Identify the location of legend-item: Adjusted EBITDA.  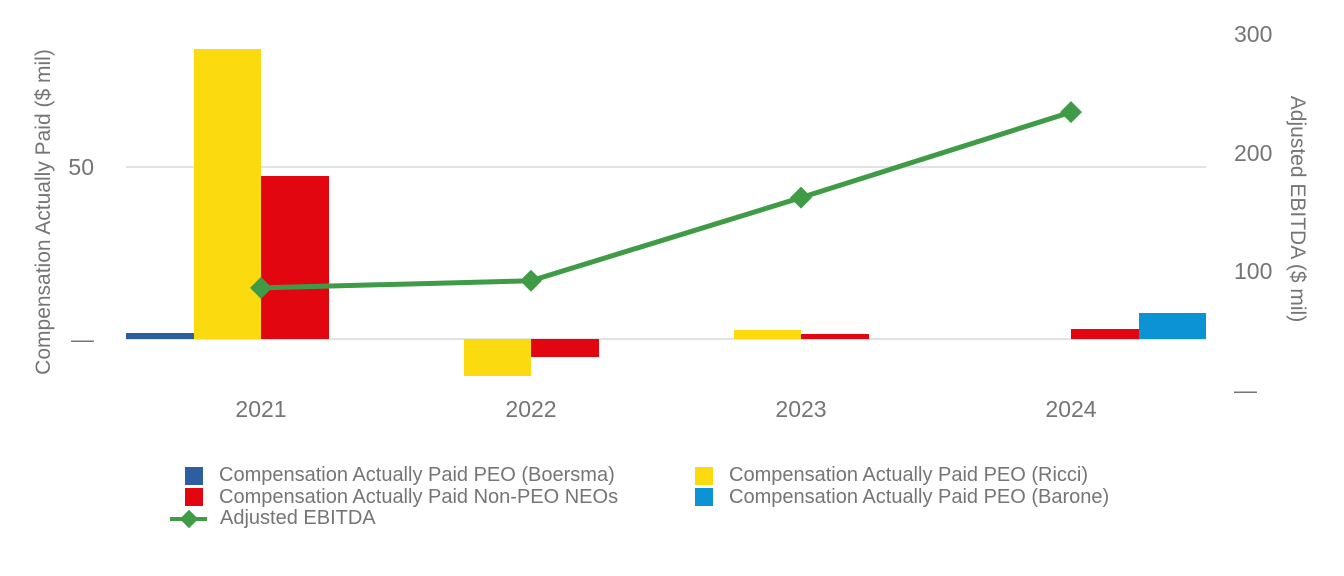
(425, 518).